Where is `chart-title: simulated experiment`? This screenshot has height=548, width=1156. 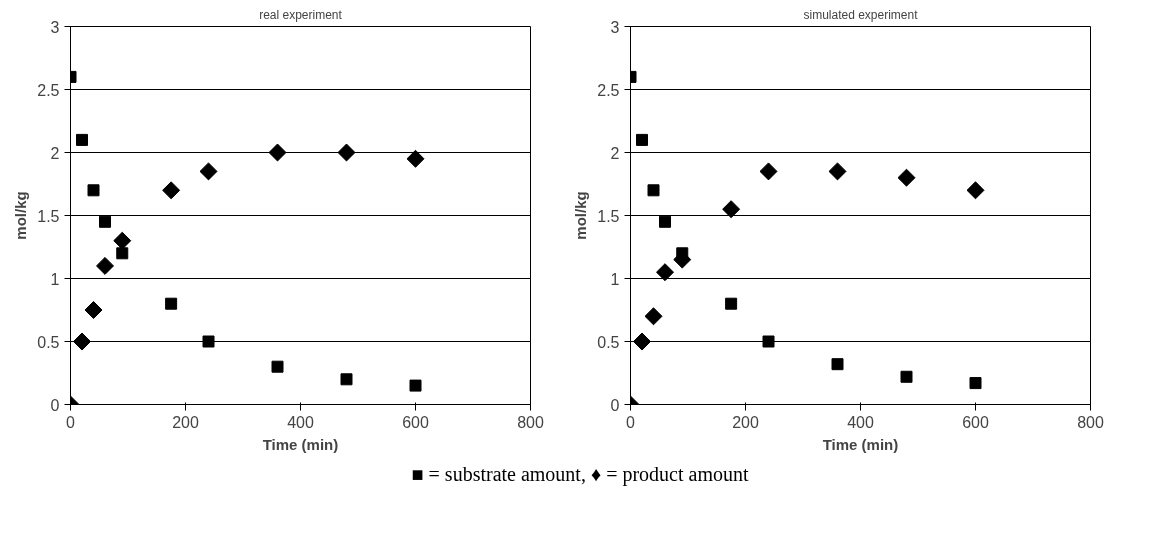 chart-title: simulated experiment is located at coordinates (861, 14).